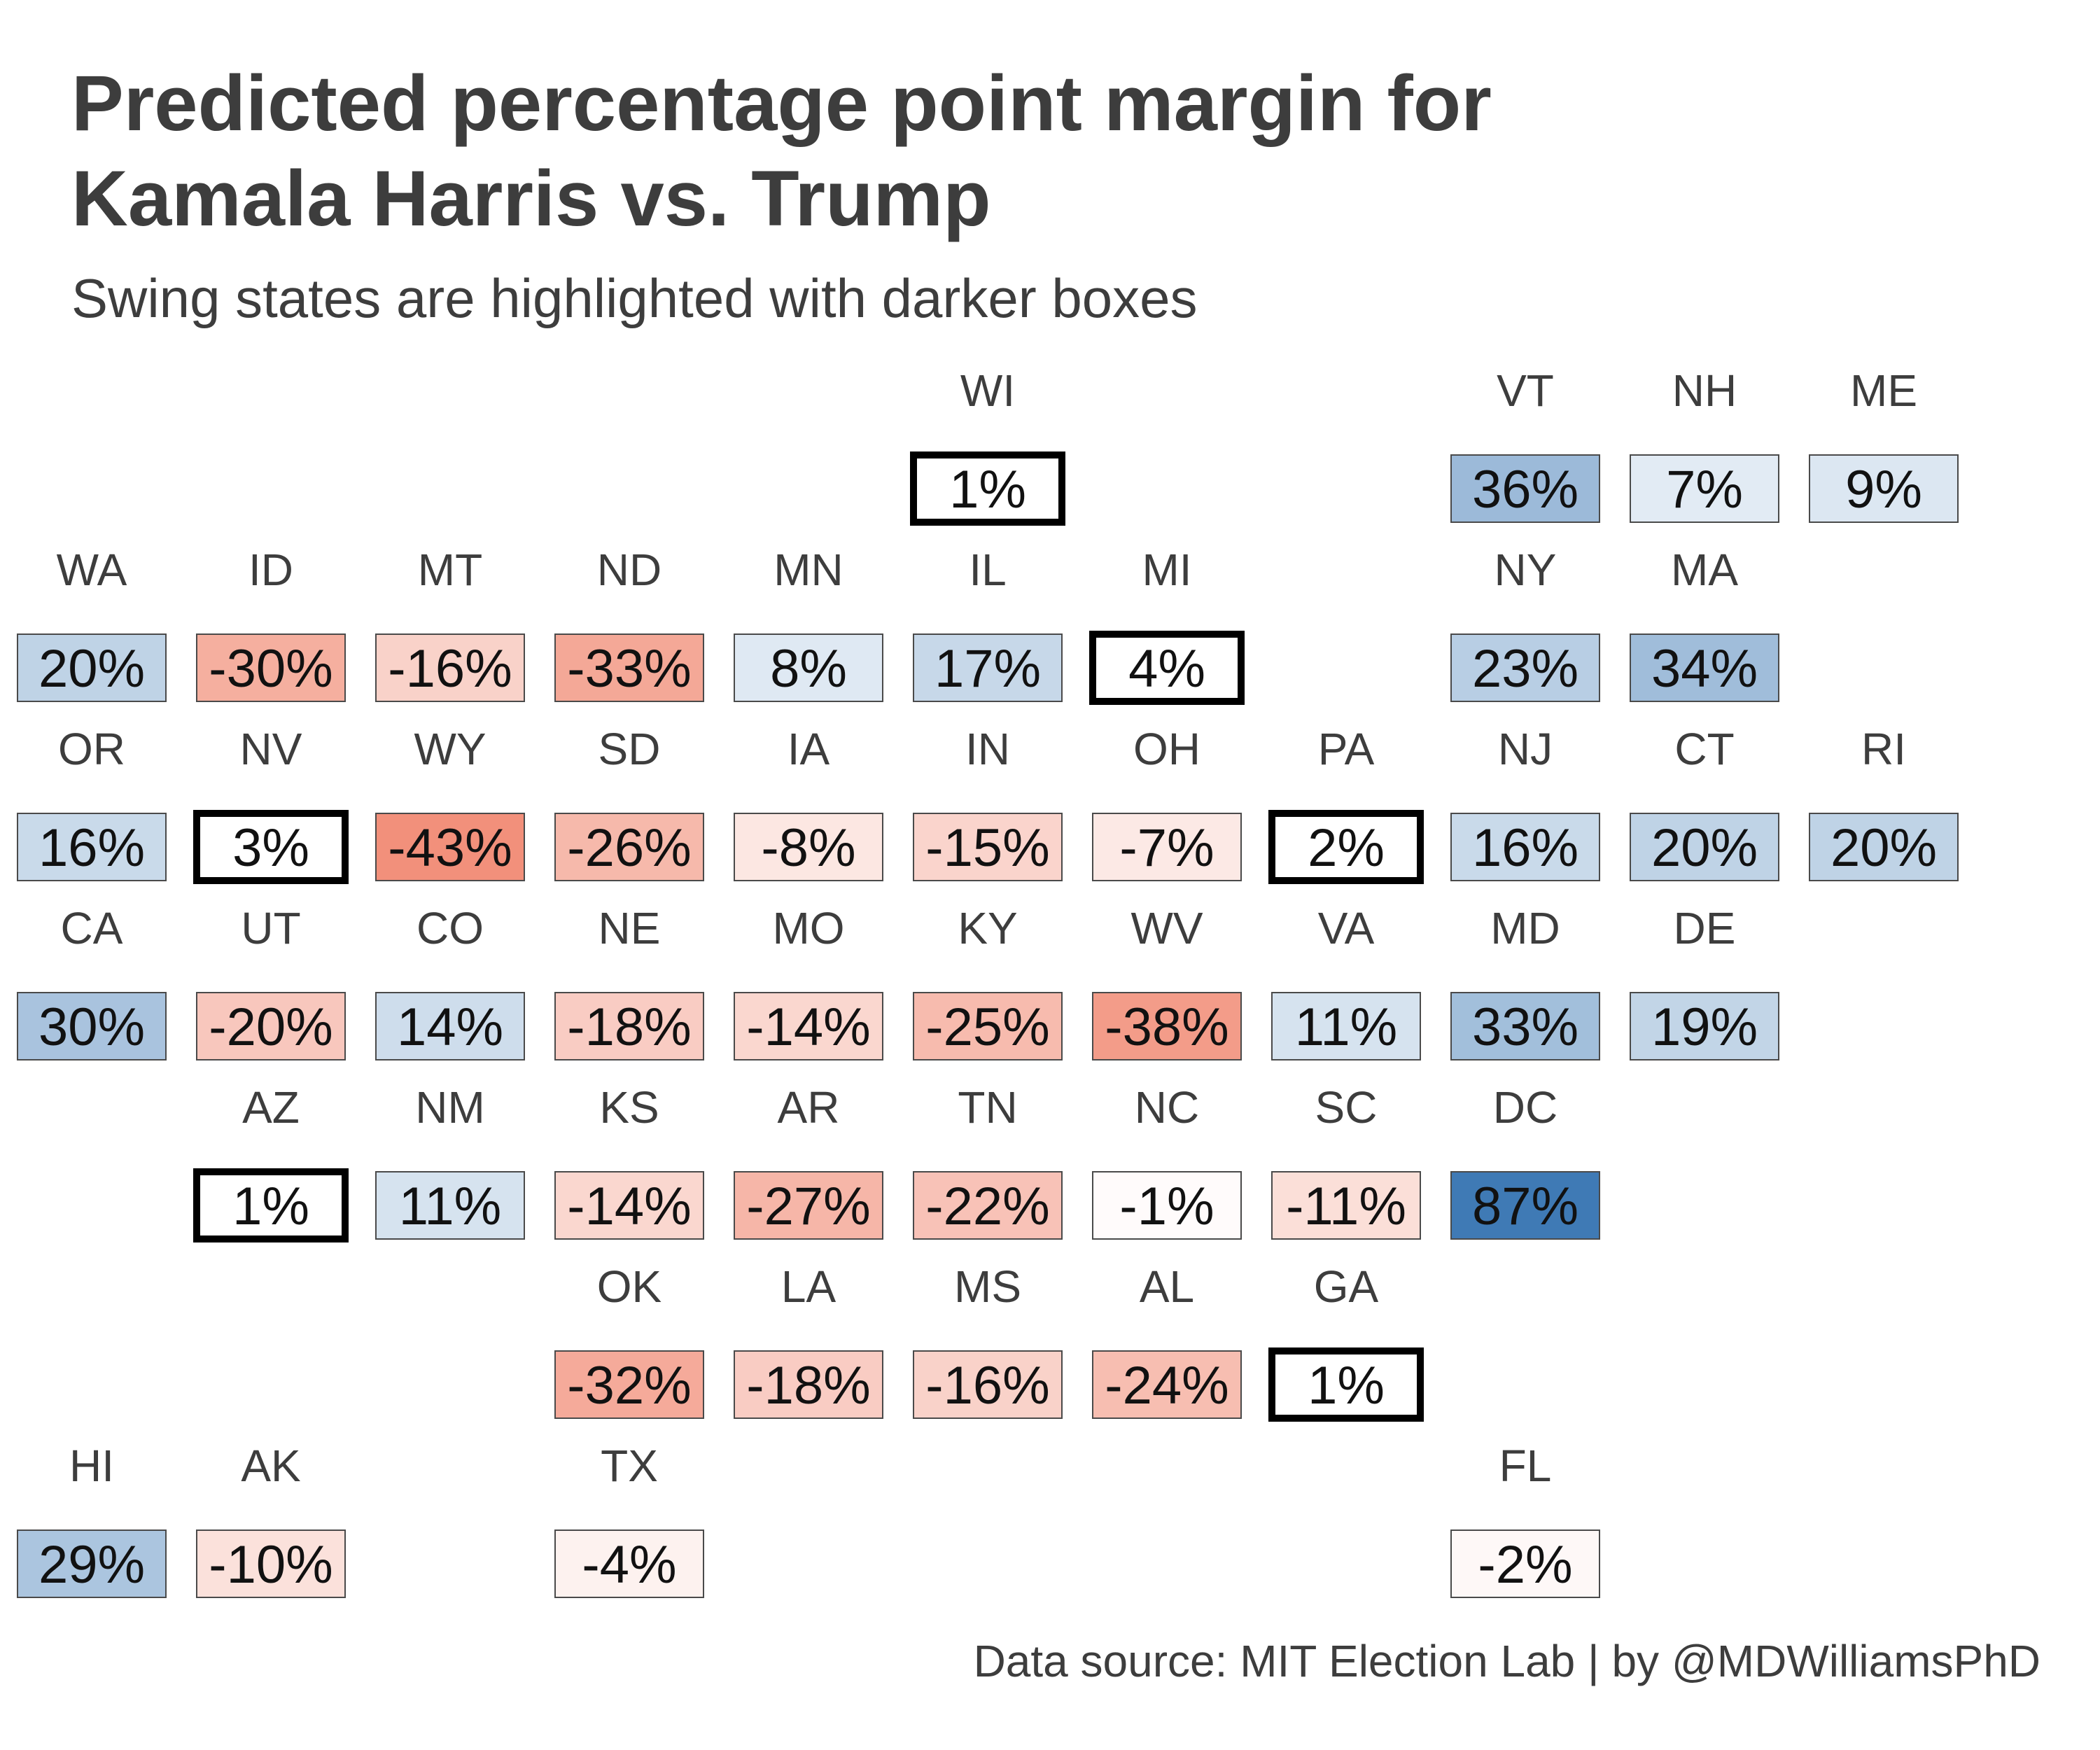  What do you see at coordinates (988, 668) in the screenshot?
I see `state-box-il` at bounding box center [988, 668].